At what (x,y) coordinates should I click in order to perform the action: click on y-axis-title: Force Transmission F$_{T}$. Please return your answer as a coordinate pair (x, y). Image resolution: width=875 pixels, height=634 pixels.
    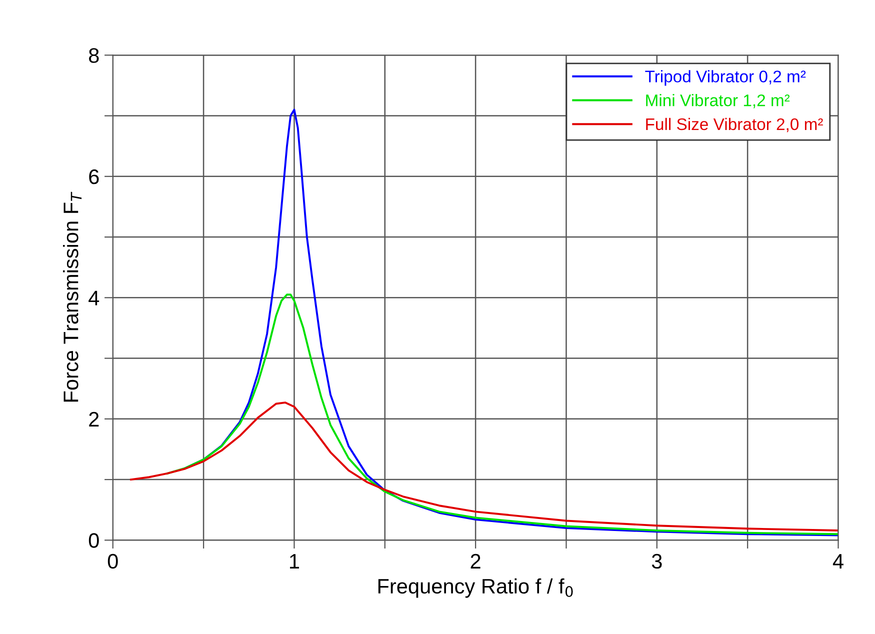
    Looking at the image, I should click on (72, 297).